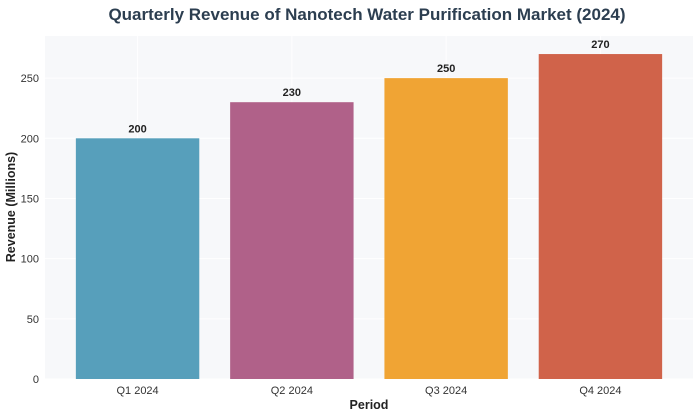  I want to click on x-axis-label: Period, so click(369, 405).